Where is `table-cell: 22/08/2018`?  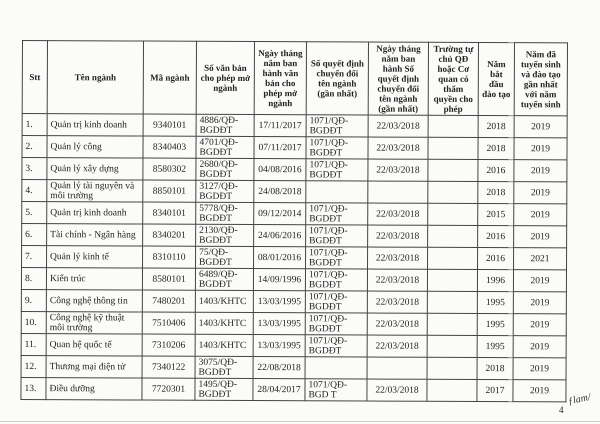
table-cell: 22/08/2018 is located at coordinates (279, 367).